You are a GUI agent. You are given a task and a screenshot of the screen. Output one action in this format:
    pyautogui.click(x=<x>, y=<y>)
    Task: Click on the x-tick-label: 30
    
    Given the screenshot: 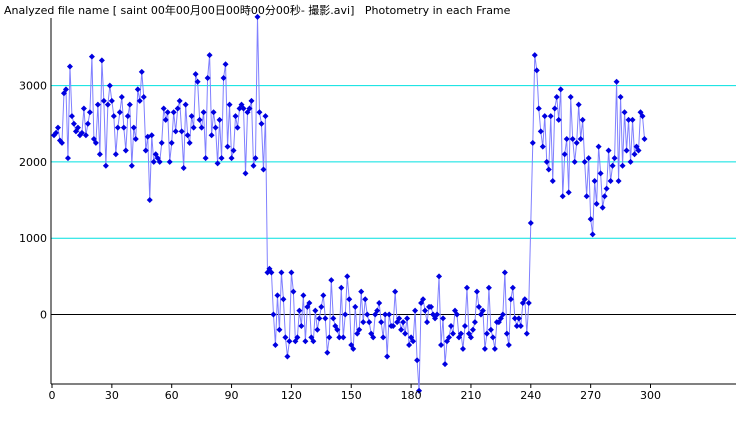 What is the action you would take?
    pyautogui.click(x=112, y=395)
    